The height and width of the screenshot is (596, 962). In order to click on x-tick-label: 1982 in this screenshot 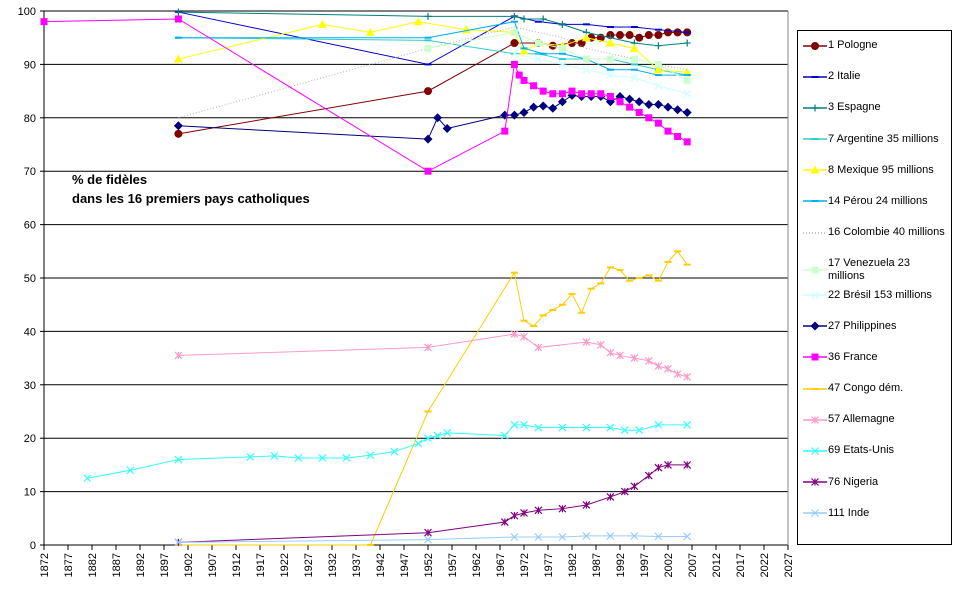, I will do `click(573, 565)`.